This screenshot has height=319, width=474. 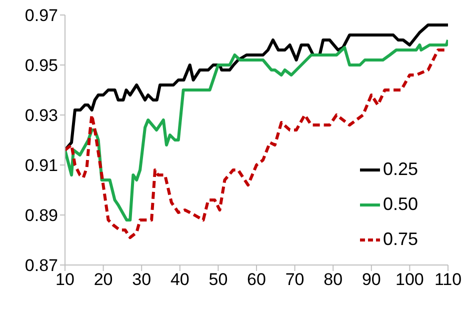 I want to click on y-tick-label: 0.95, so click(x=41, y=66).